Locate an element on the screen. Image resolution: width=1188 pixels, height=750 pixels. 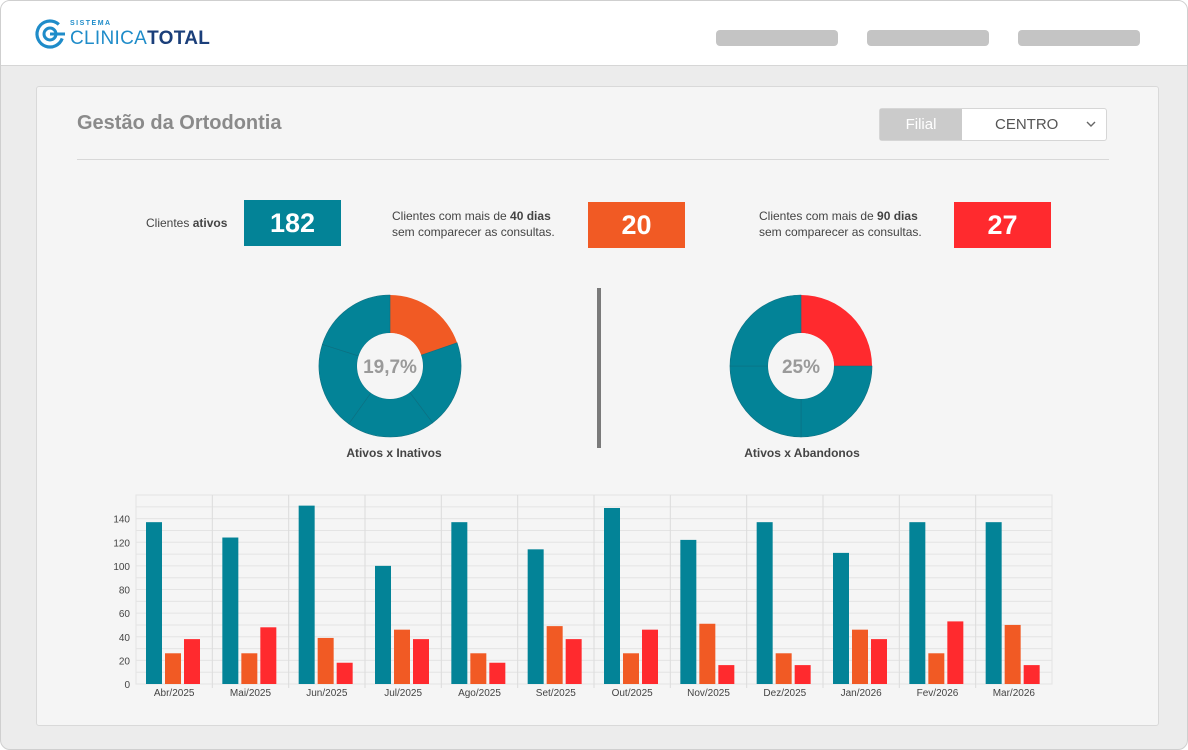
donut-active-abandons-label: Ativos x Abandonos is located at coordinates (802, 453).